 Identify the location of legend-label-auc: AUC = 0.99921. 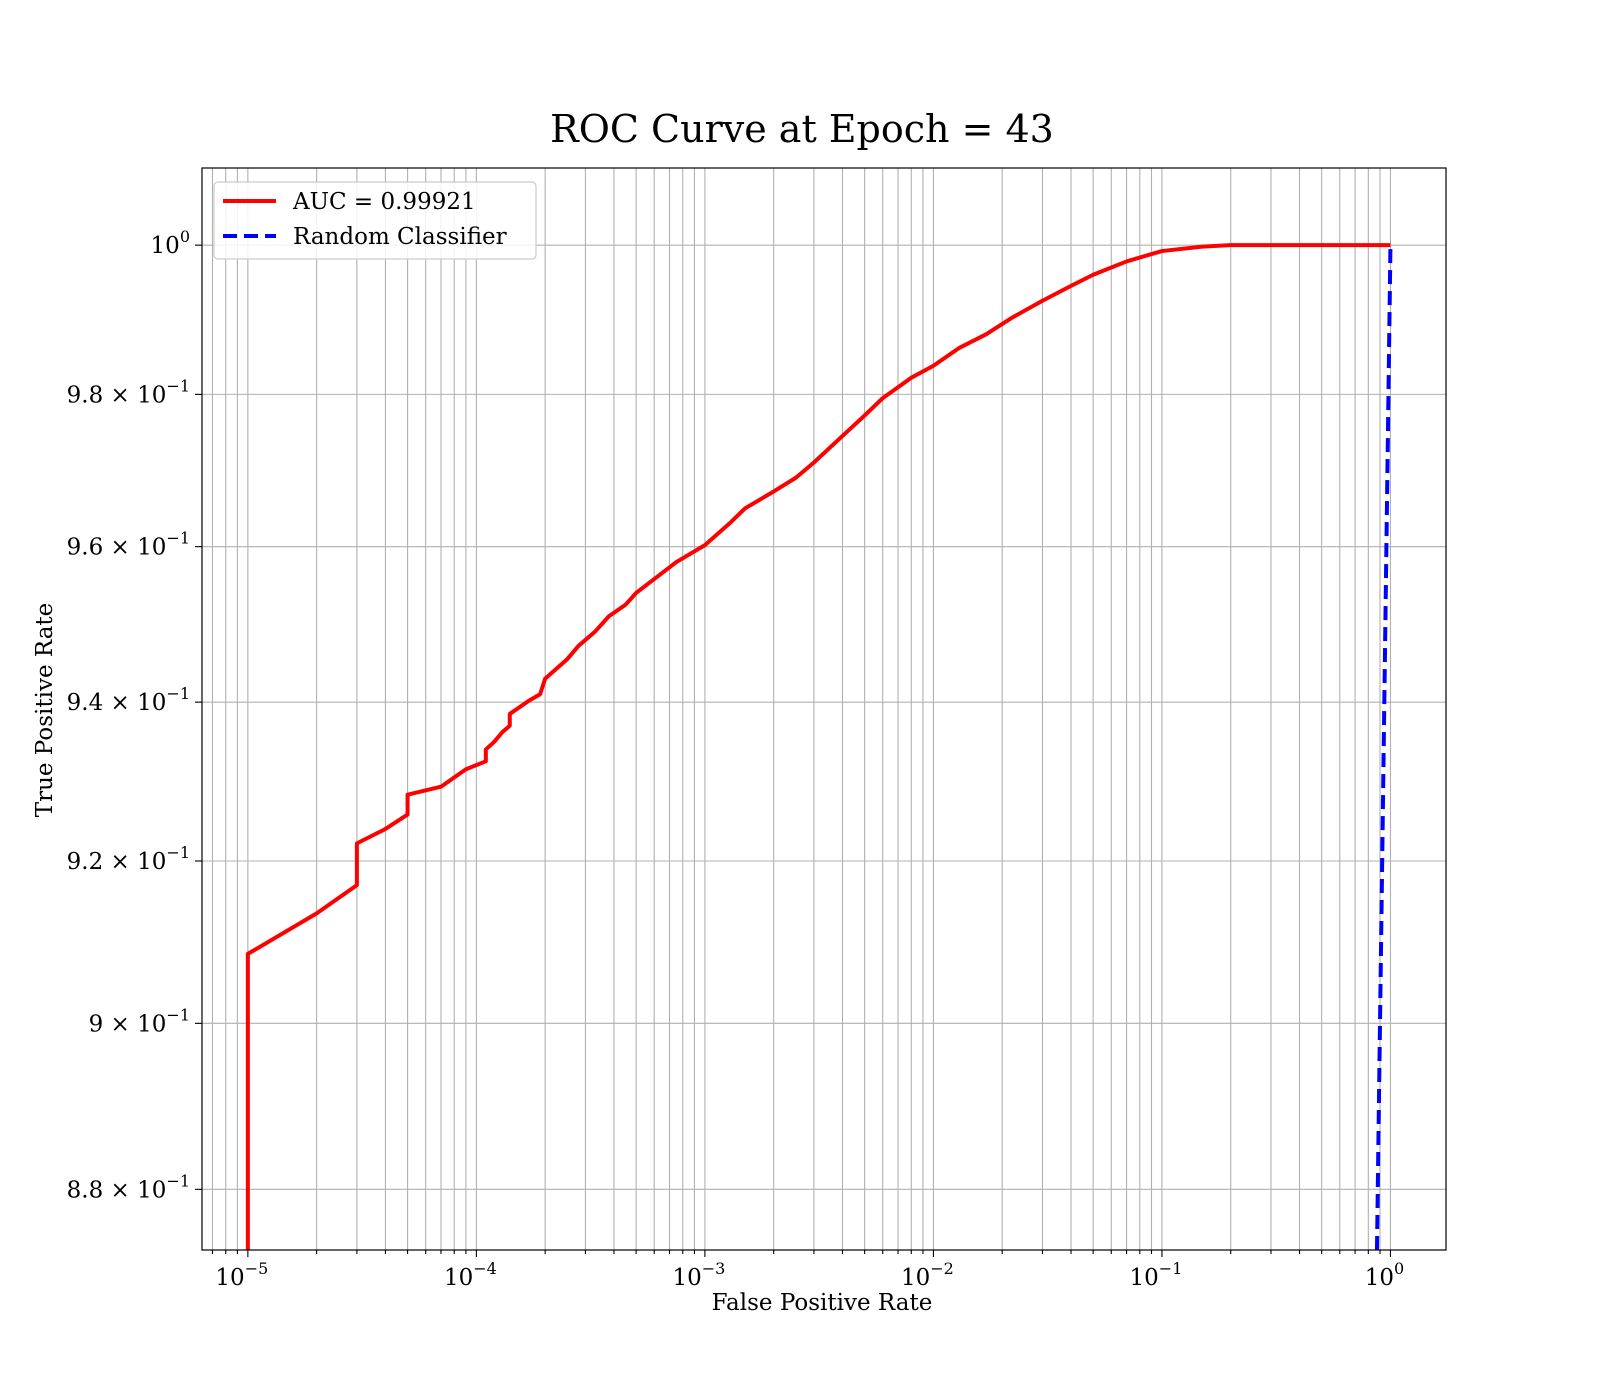
(384, 202).